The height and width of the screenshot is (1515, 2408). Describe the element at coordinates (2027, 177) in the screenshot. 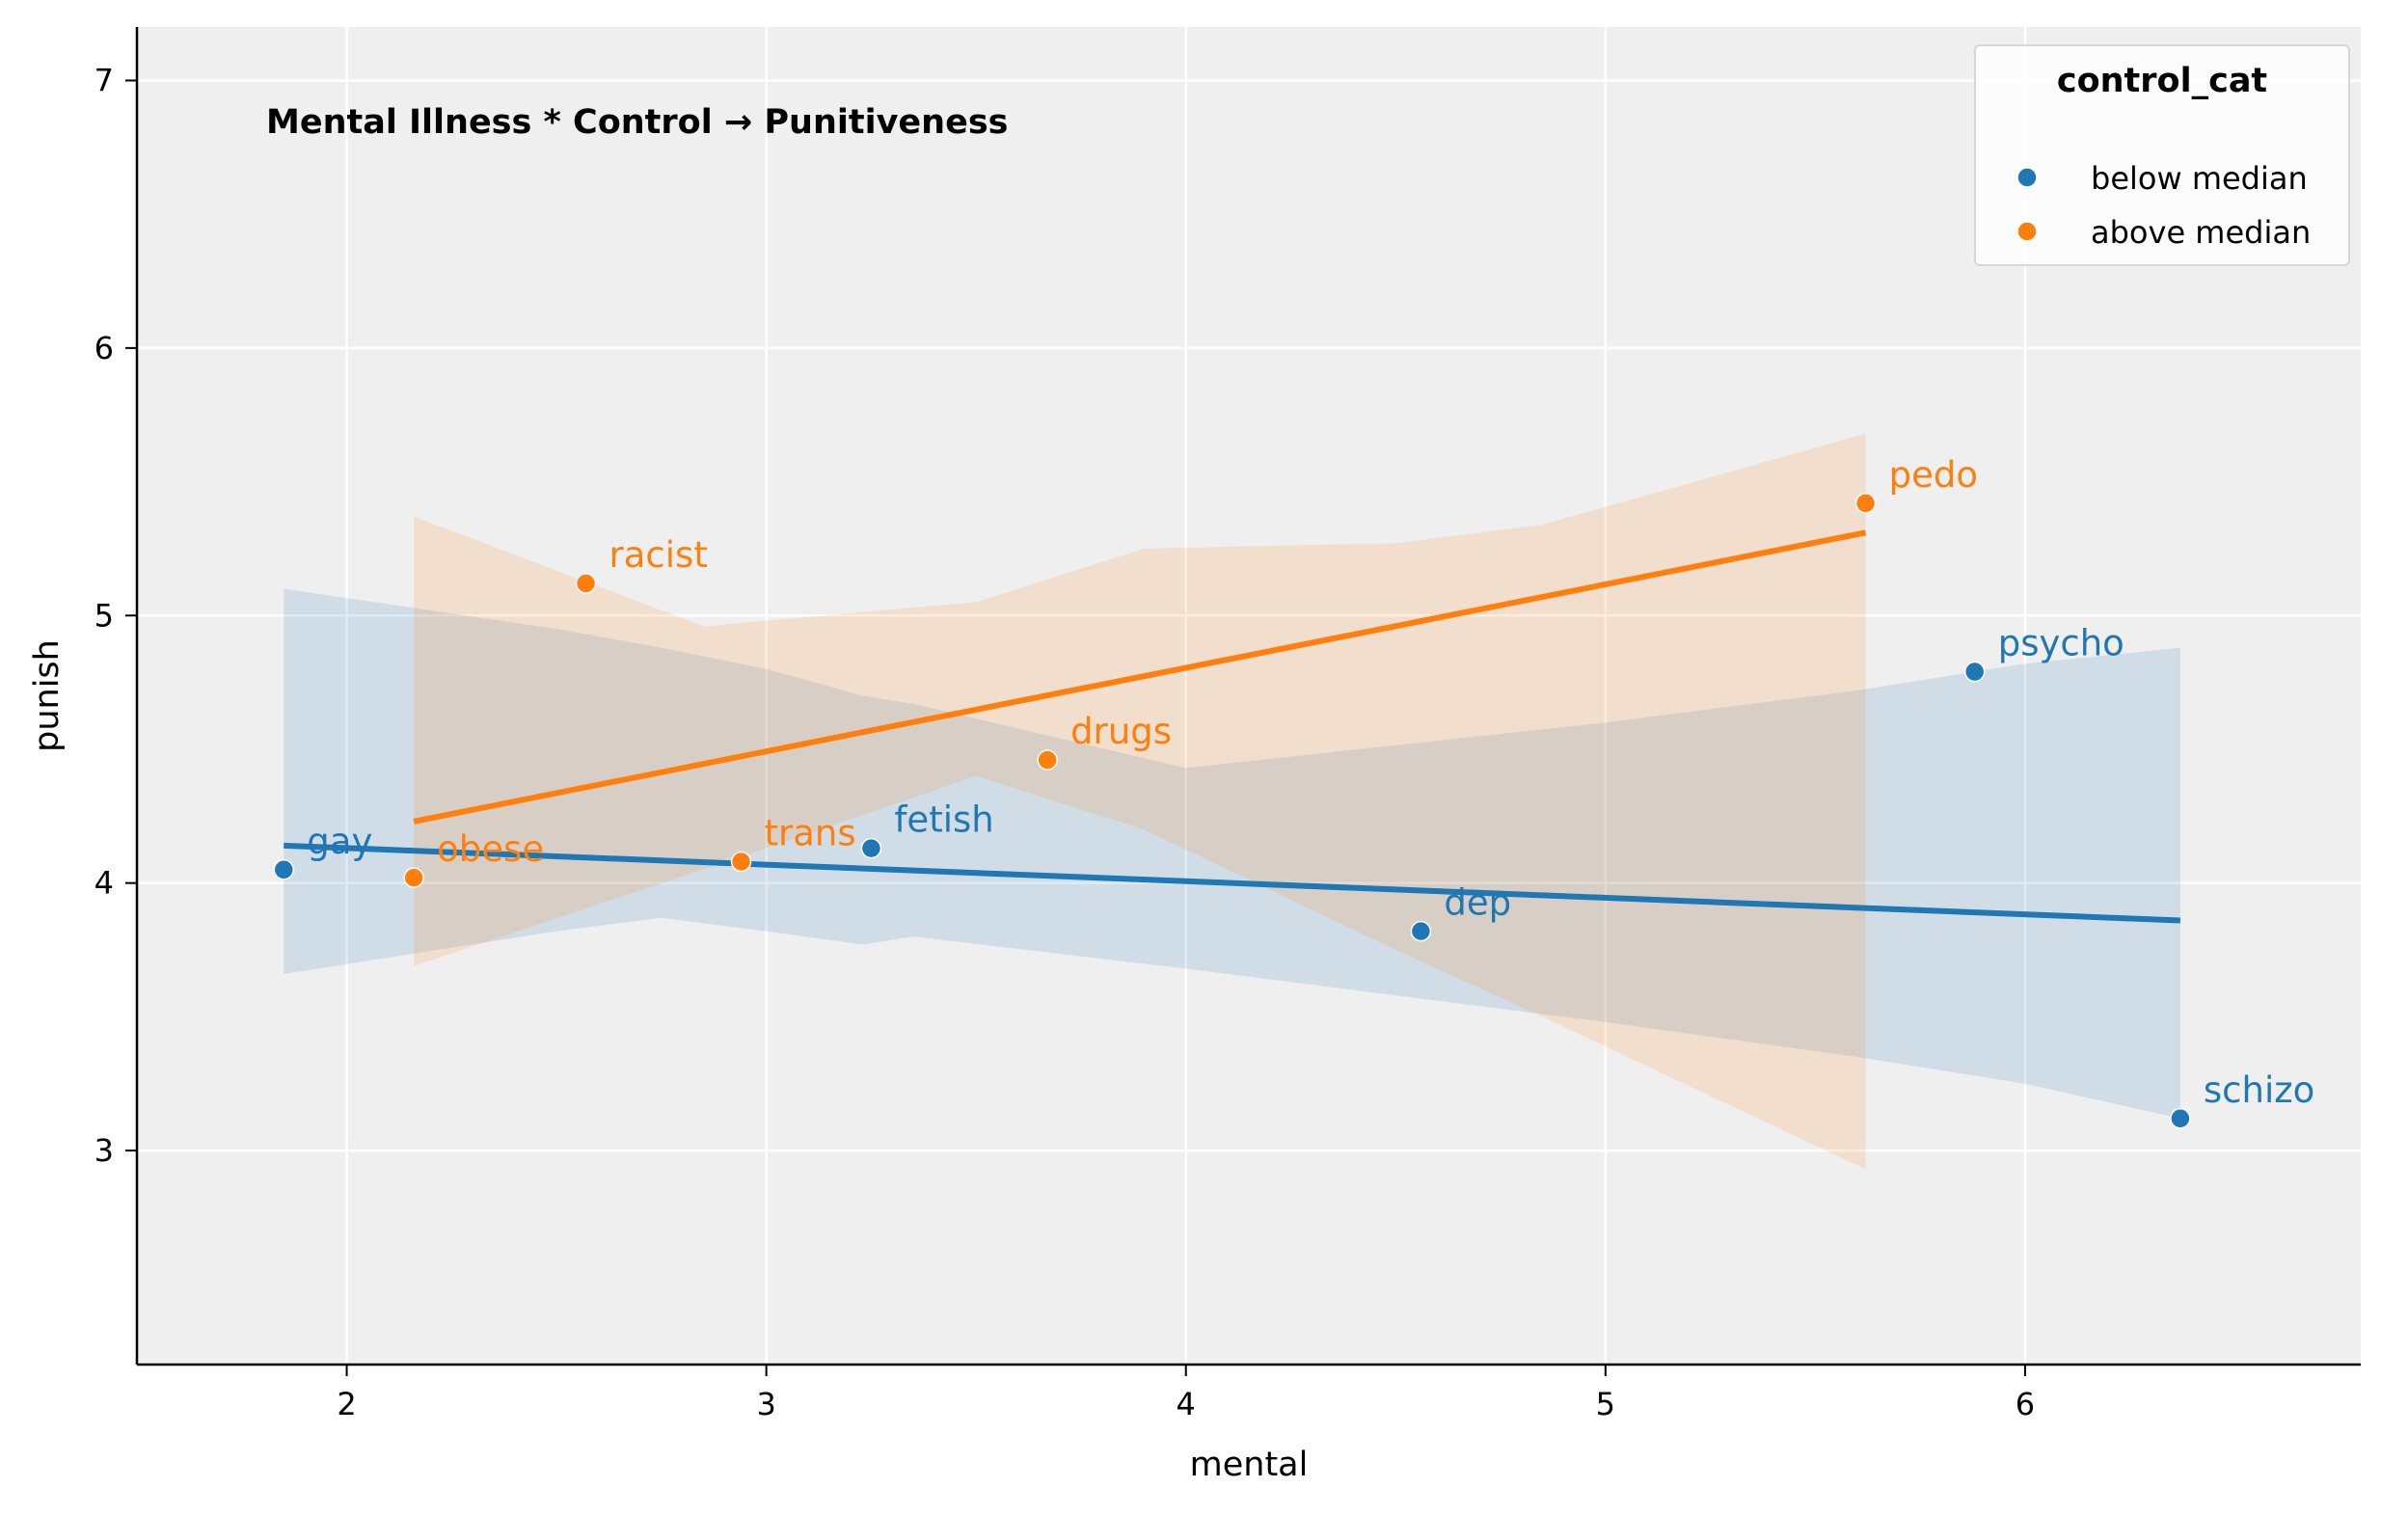

I see `legend-marker-below-median` at that location.